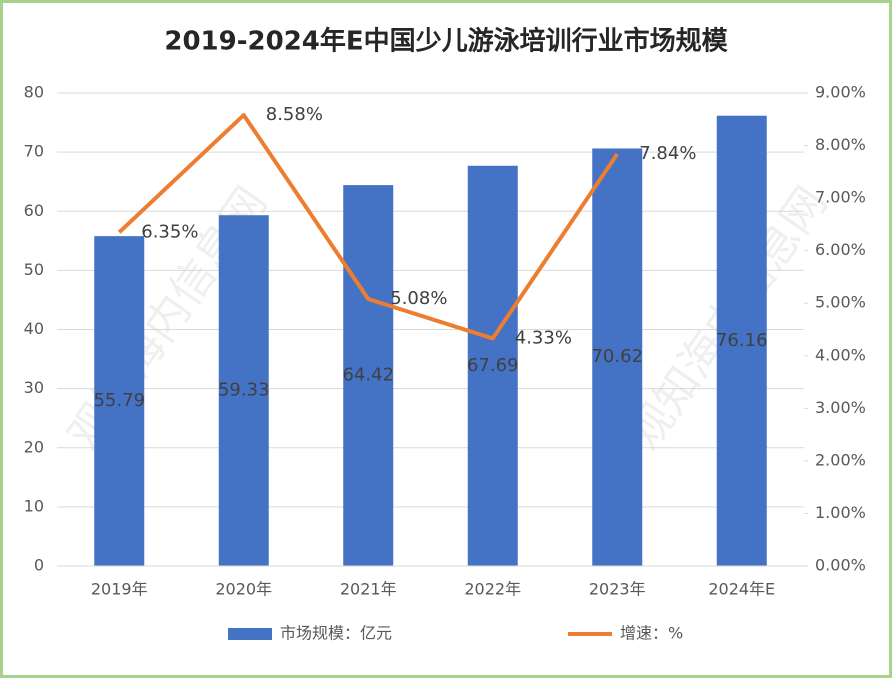  I want to click on y2-tick-label: 5.00%, so click(840, 302).